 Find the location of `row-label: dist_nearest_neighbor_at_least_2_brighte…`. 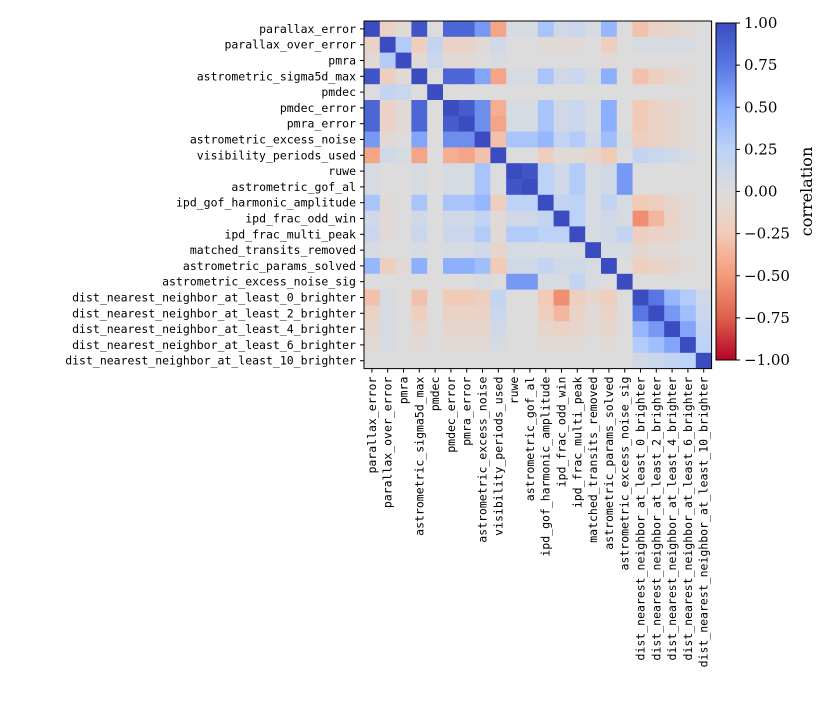

row-label: dist_nearest_neighbor_at_least_2_brighte… is located at coordinates (214, 313).